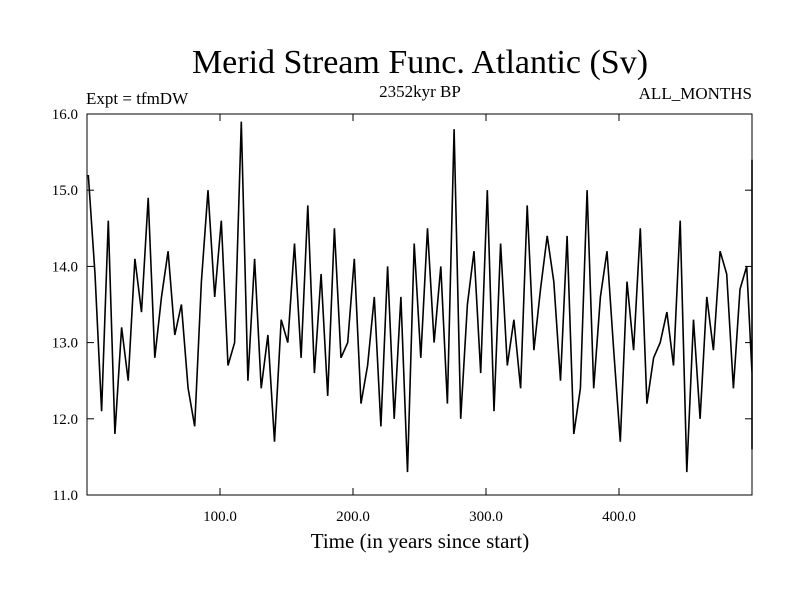  Describe the element at coordinates (65, 267) in the screenshot. I see `y-tick-label: 14.0` at that location.